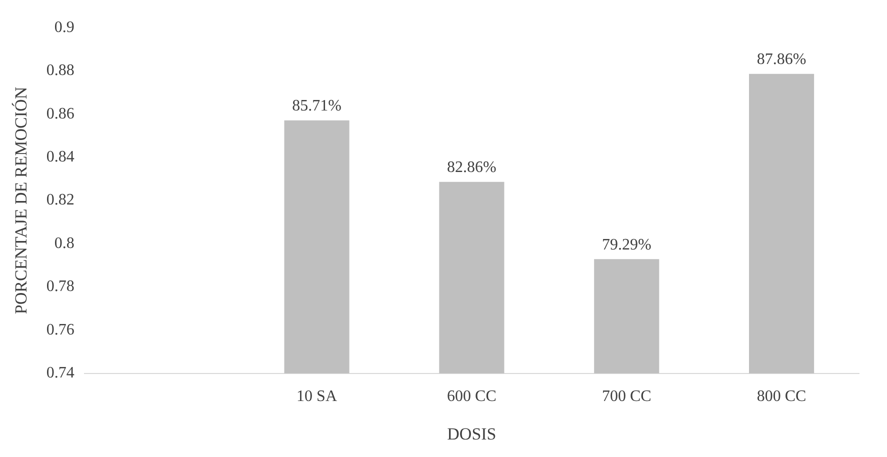 Image resolution: width=887 pixels, height=457 pixels. Describe the element at coordinates (60, 157) in the screenshot. I see `y-tick-label: 0.84` at that location.